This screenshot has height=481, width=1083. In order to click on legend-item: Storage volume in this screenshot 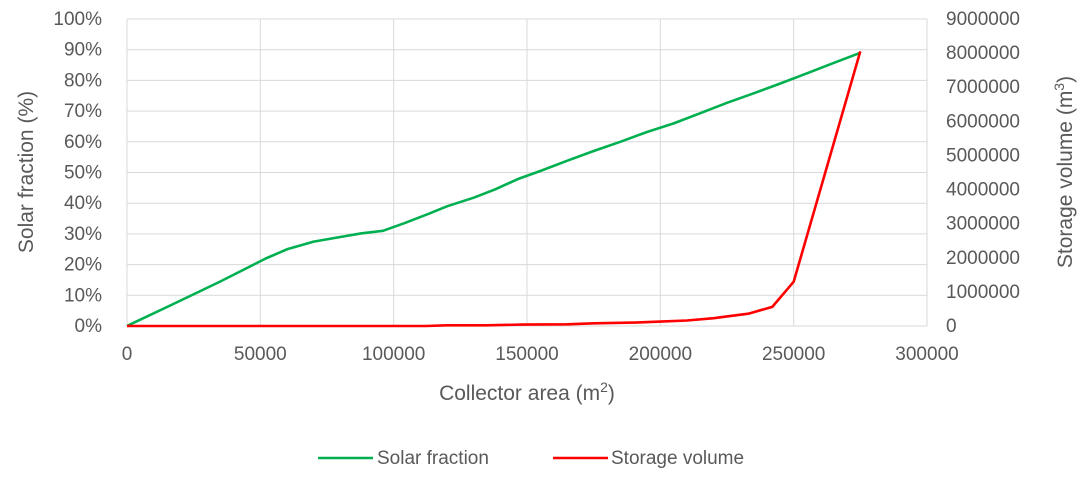, I will do `click(648, 458)`.